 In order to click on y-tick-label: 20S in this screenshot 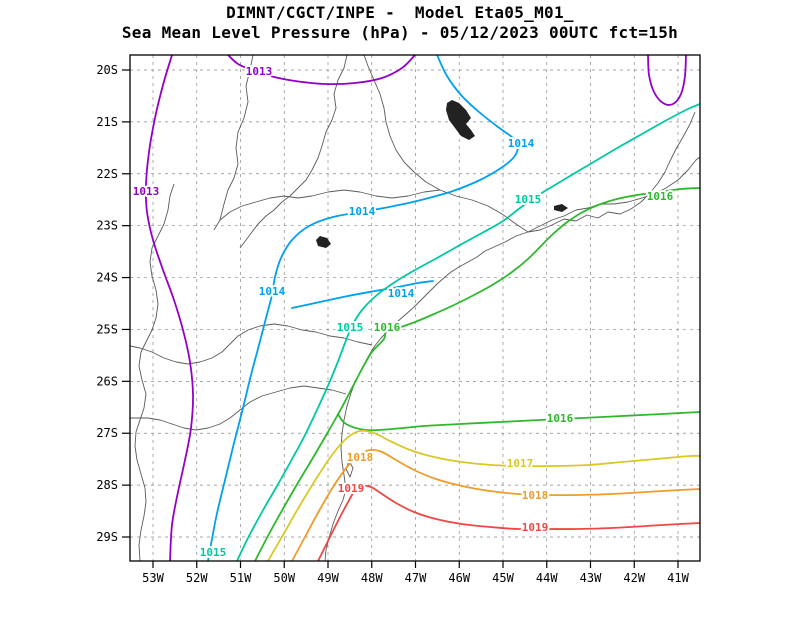, I will do `click(107, 70)`.